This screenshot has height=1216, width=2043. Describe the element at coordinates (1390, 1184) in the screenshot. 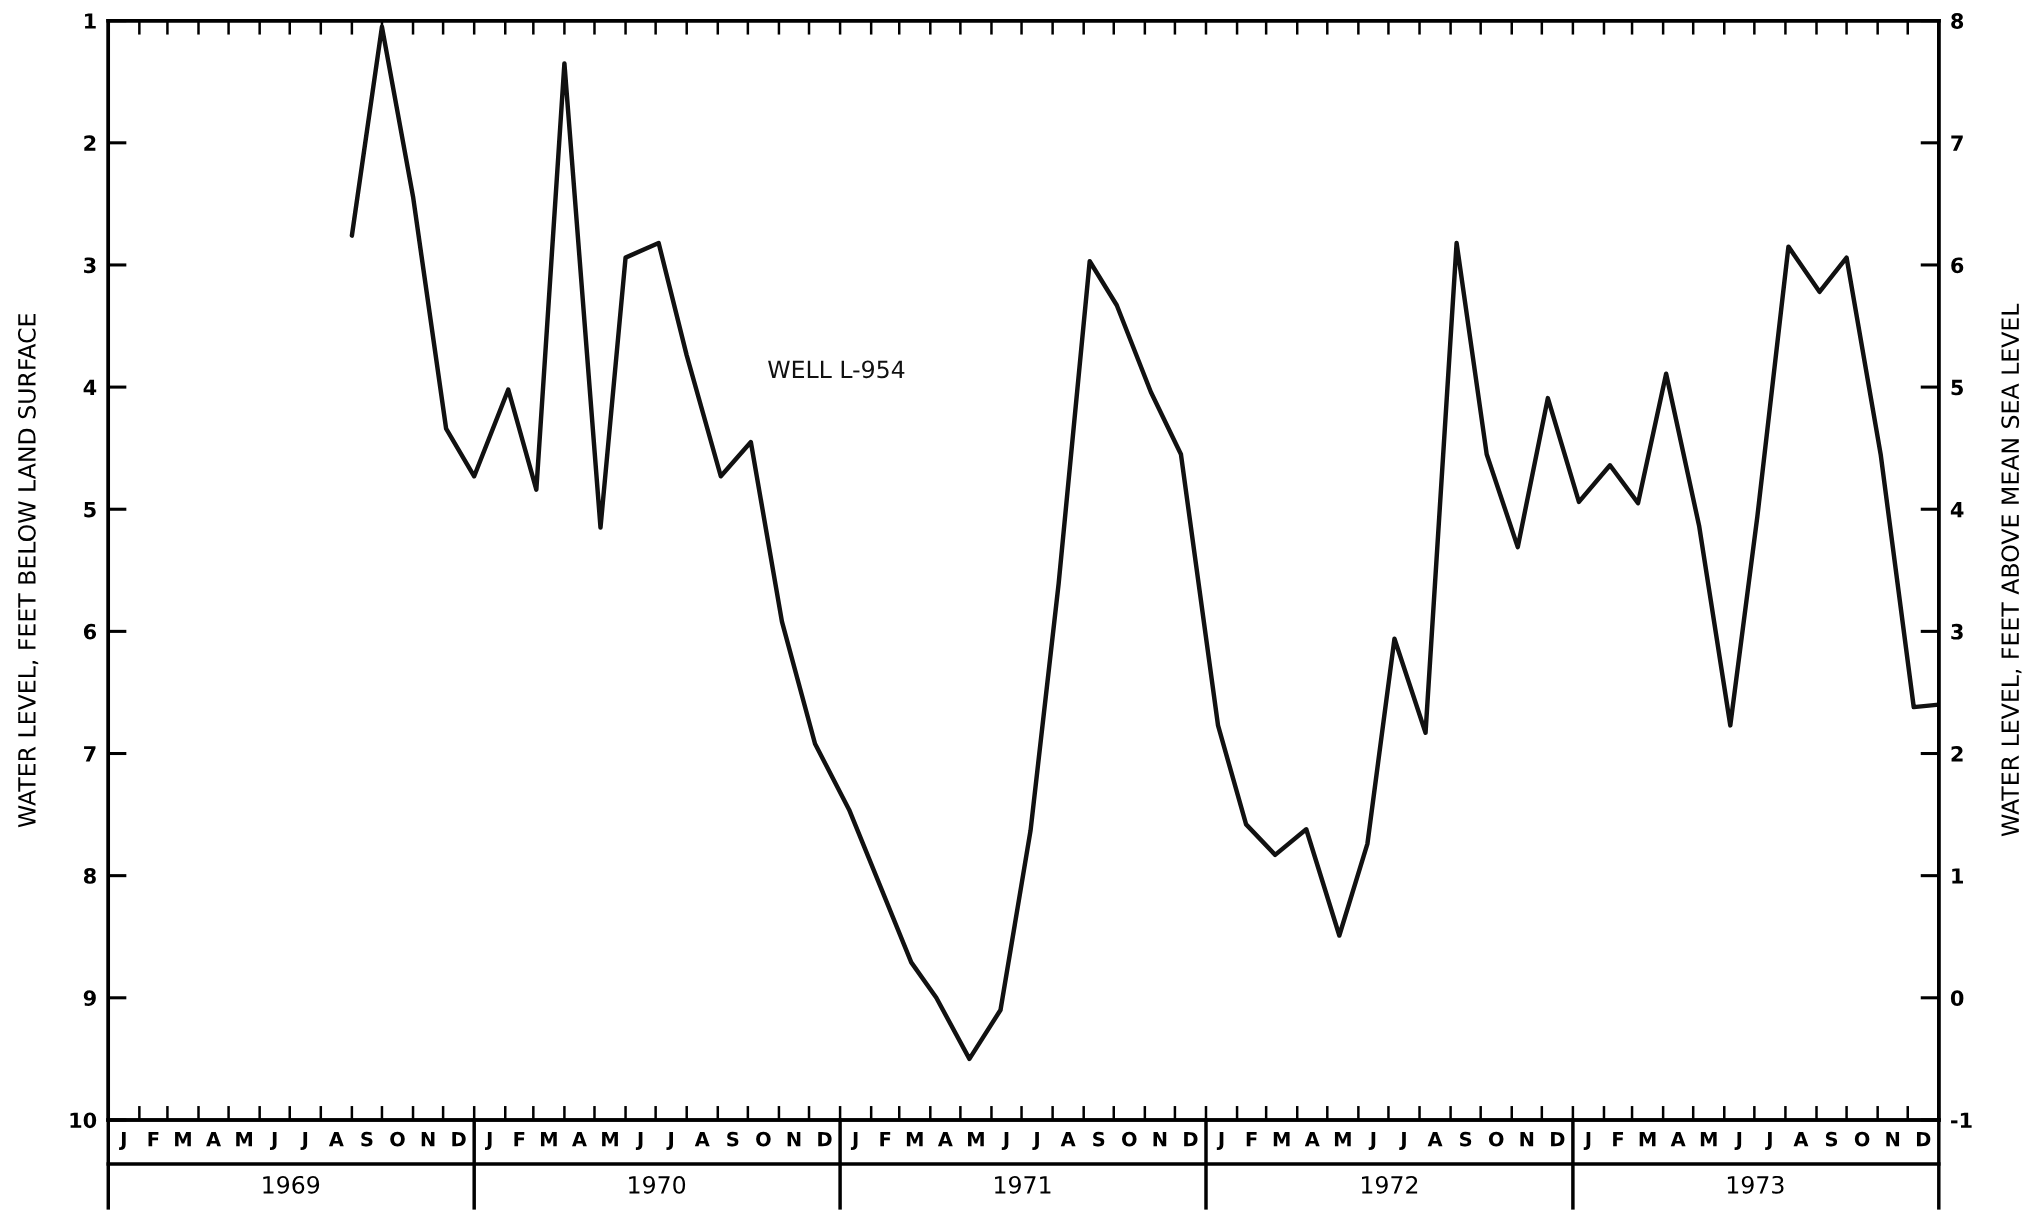

I see `x-tick-label: 1972` at that location.